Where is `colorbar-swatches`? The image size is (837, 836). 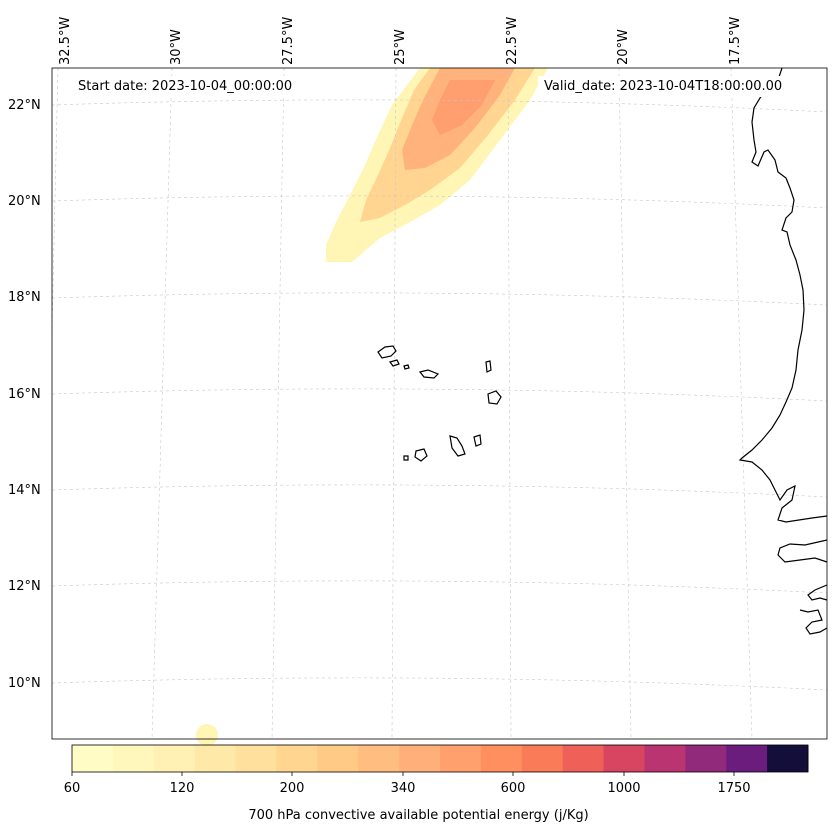 colorbar-swatches is located at coordinates (440, 758).